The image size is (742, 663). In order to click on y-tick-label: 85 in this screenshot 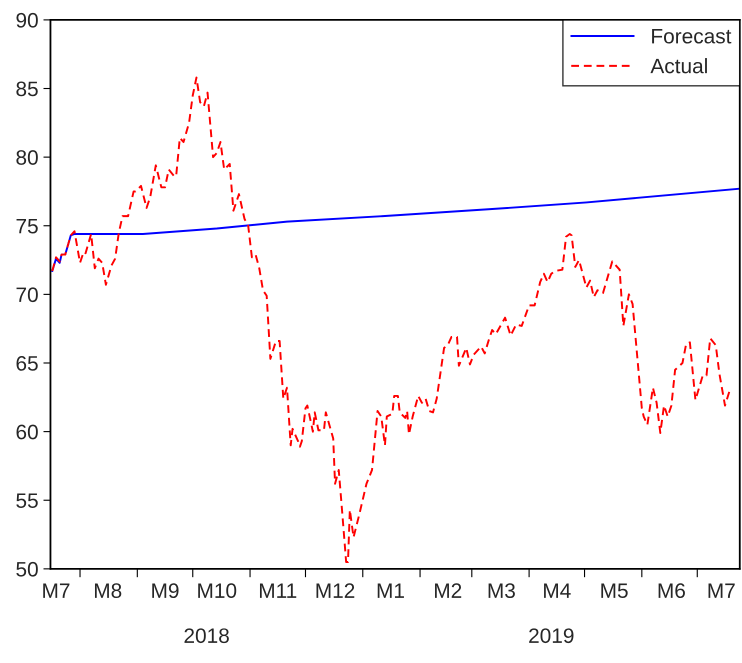, I will do `click(27, 89)`.